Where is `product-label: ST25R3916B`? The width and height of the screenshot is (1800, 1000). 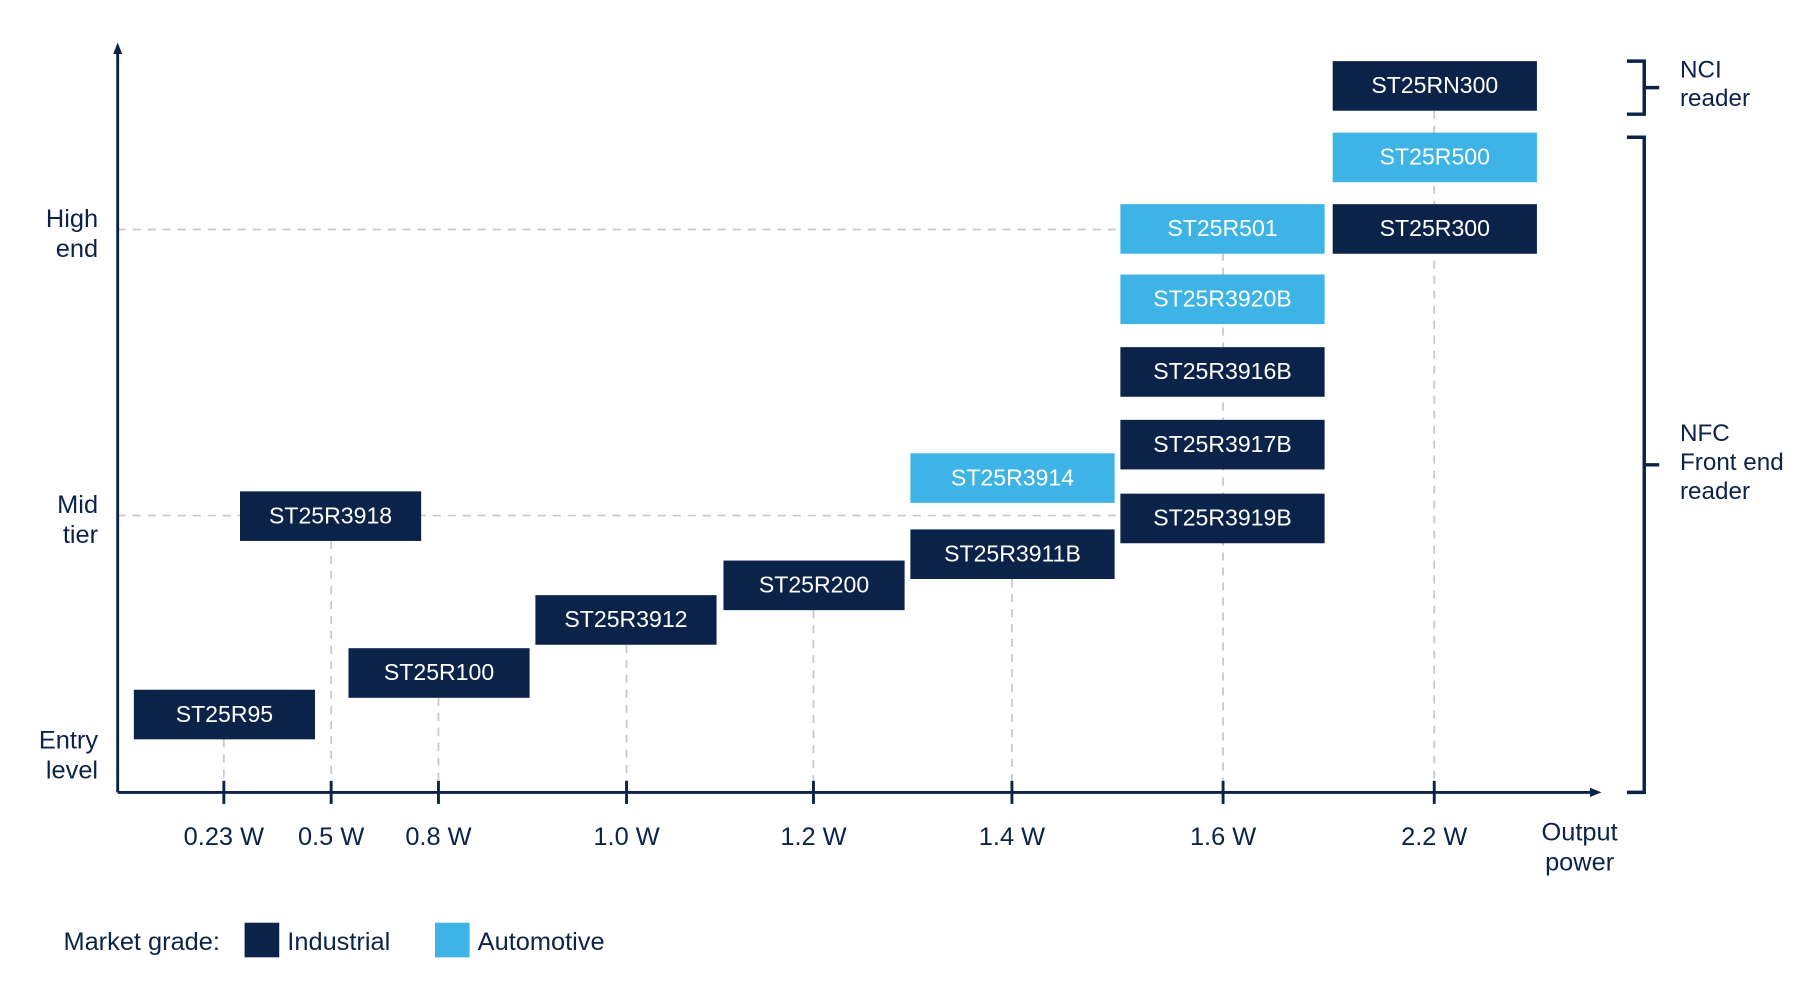 product-label: ST25R3916B is located at coordinates (1222, 371).